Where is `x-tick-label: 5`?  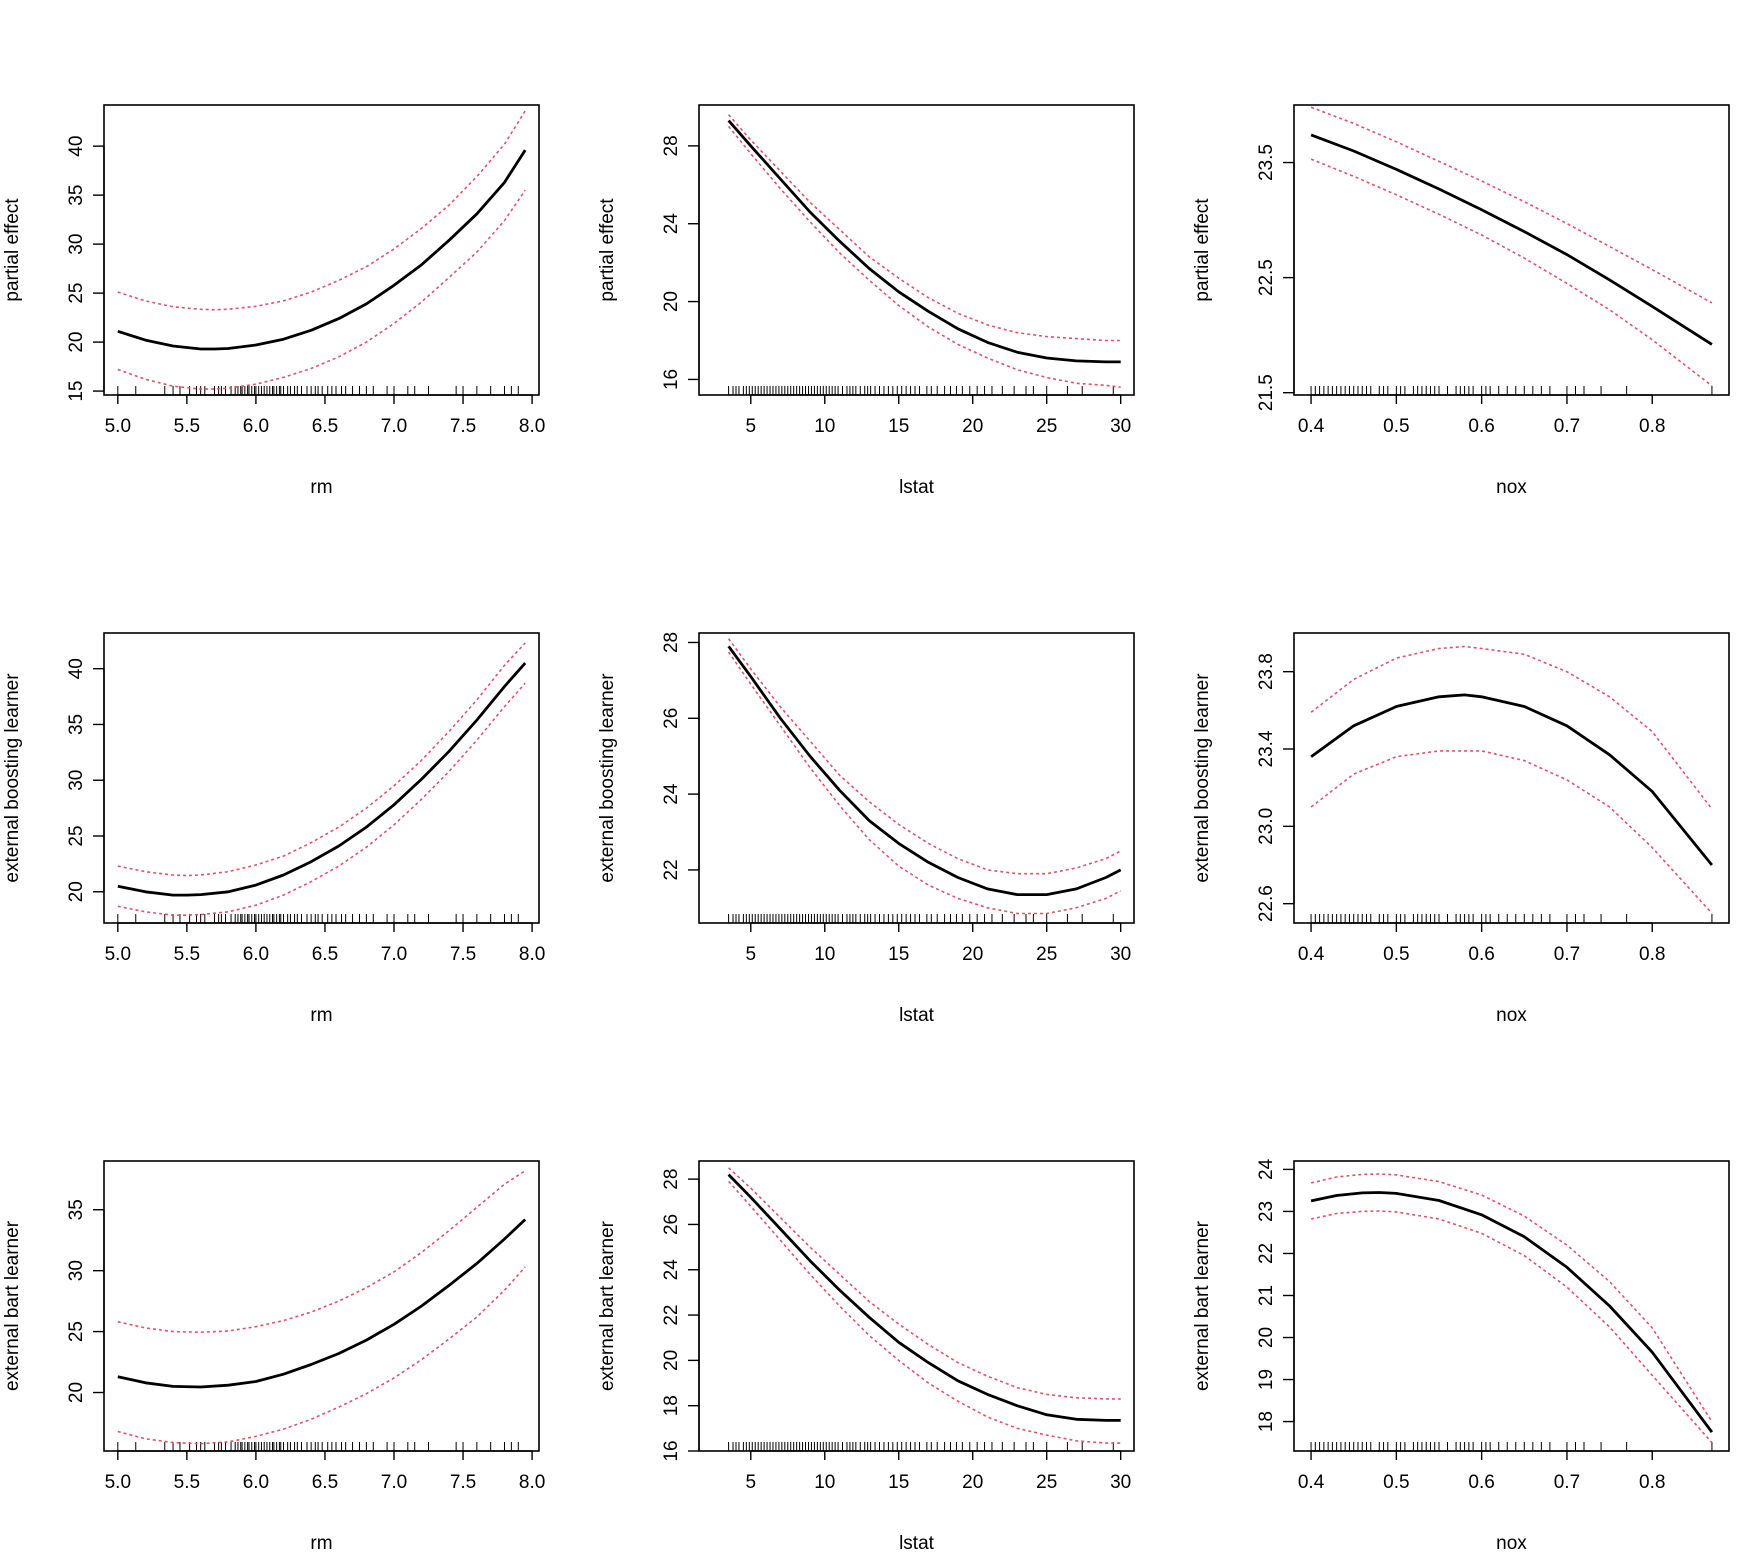
x-tick-label: 5 is located at coordinates (750, 1482).